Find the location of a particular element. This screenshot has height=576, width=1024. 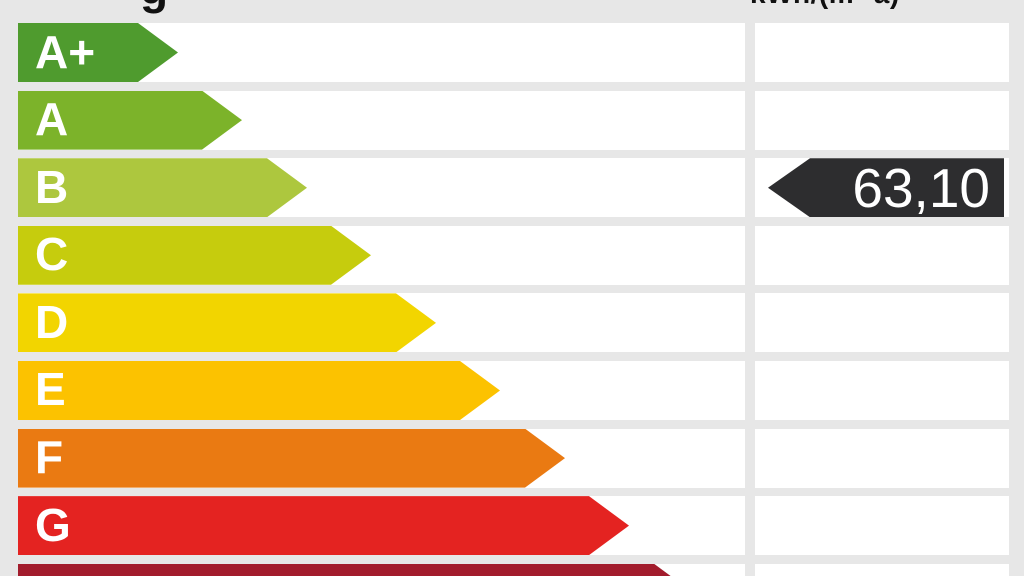

rating-arrow: B is located at coordinates (162, 187).